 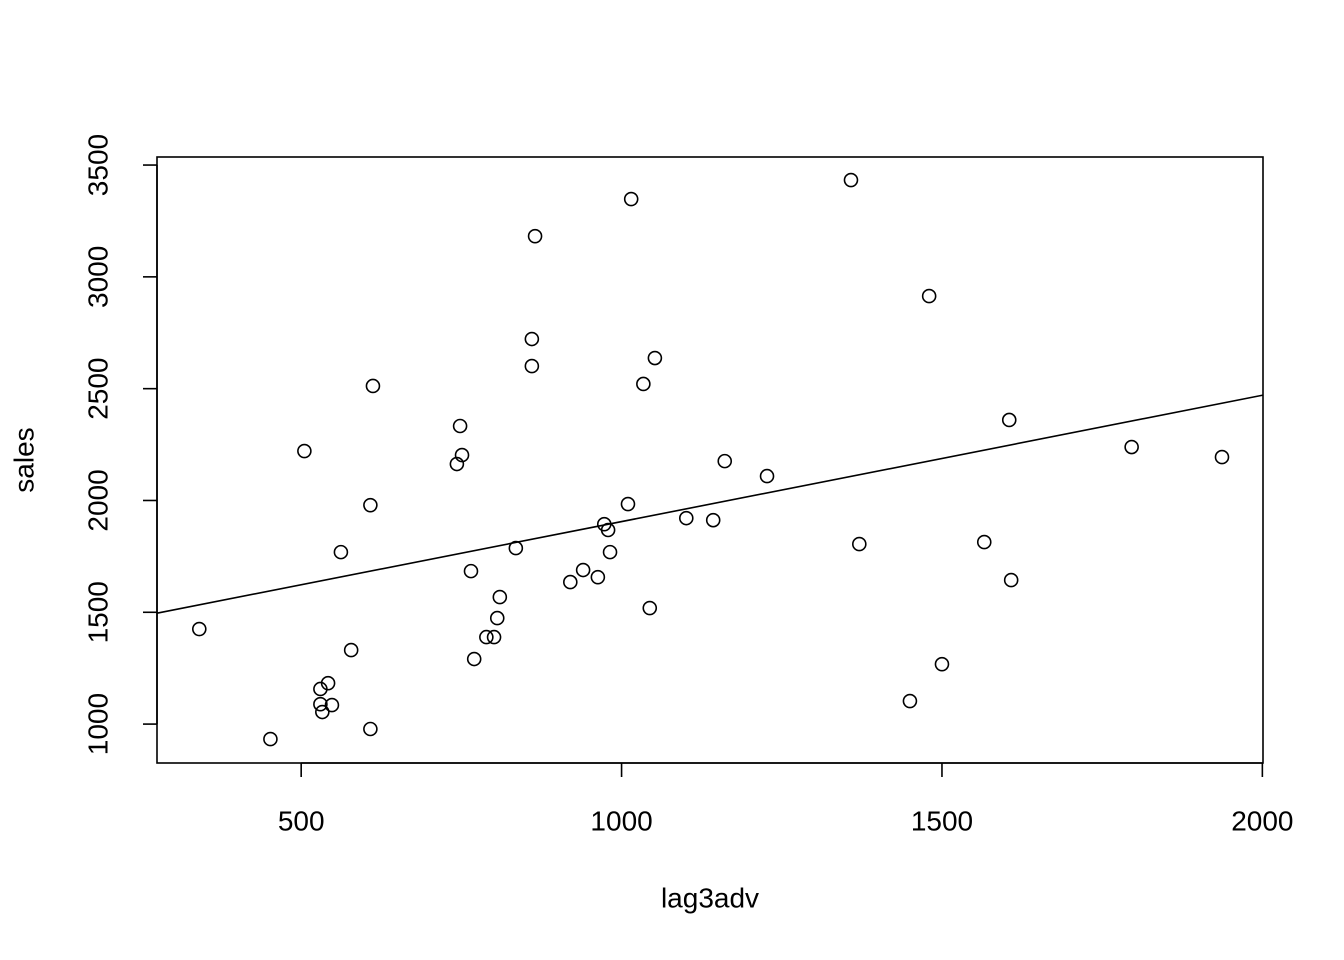 I want to click on y-tick-label: 1000, so click(x=97, y=724).